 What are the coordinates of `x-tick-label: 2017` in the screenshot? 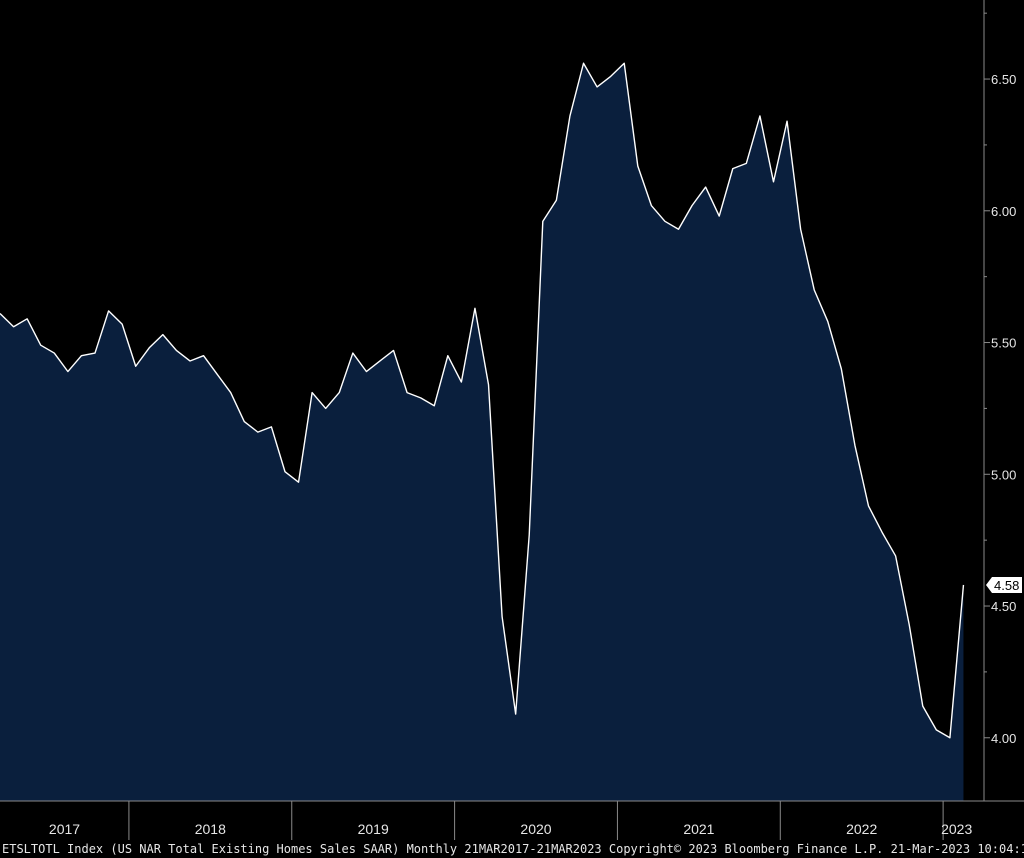 It's located at (64, 829).